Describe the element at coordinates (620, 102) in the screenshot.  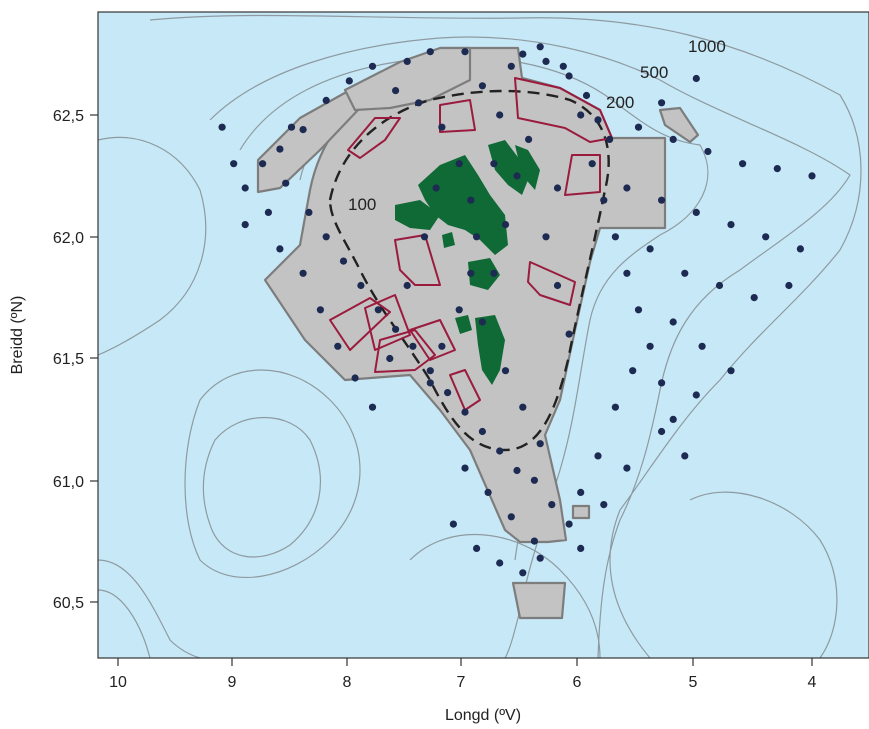
I see `contour-label-200: 200` at that location.